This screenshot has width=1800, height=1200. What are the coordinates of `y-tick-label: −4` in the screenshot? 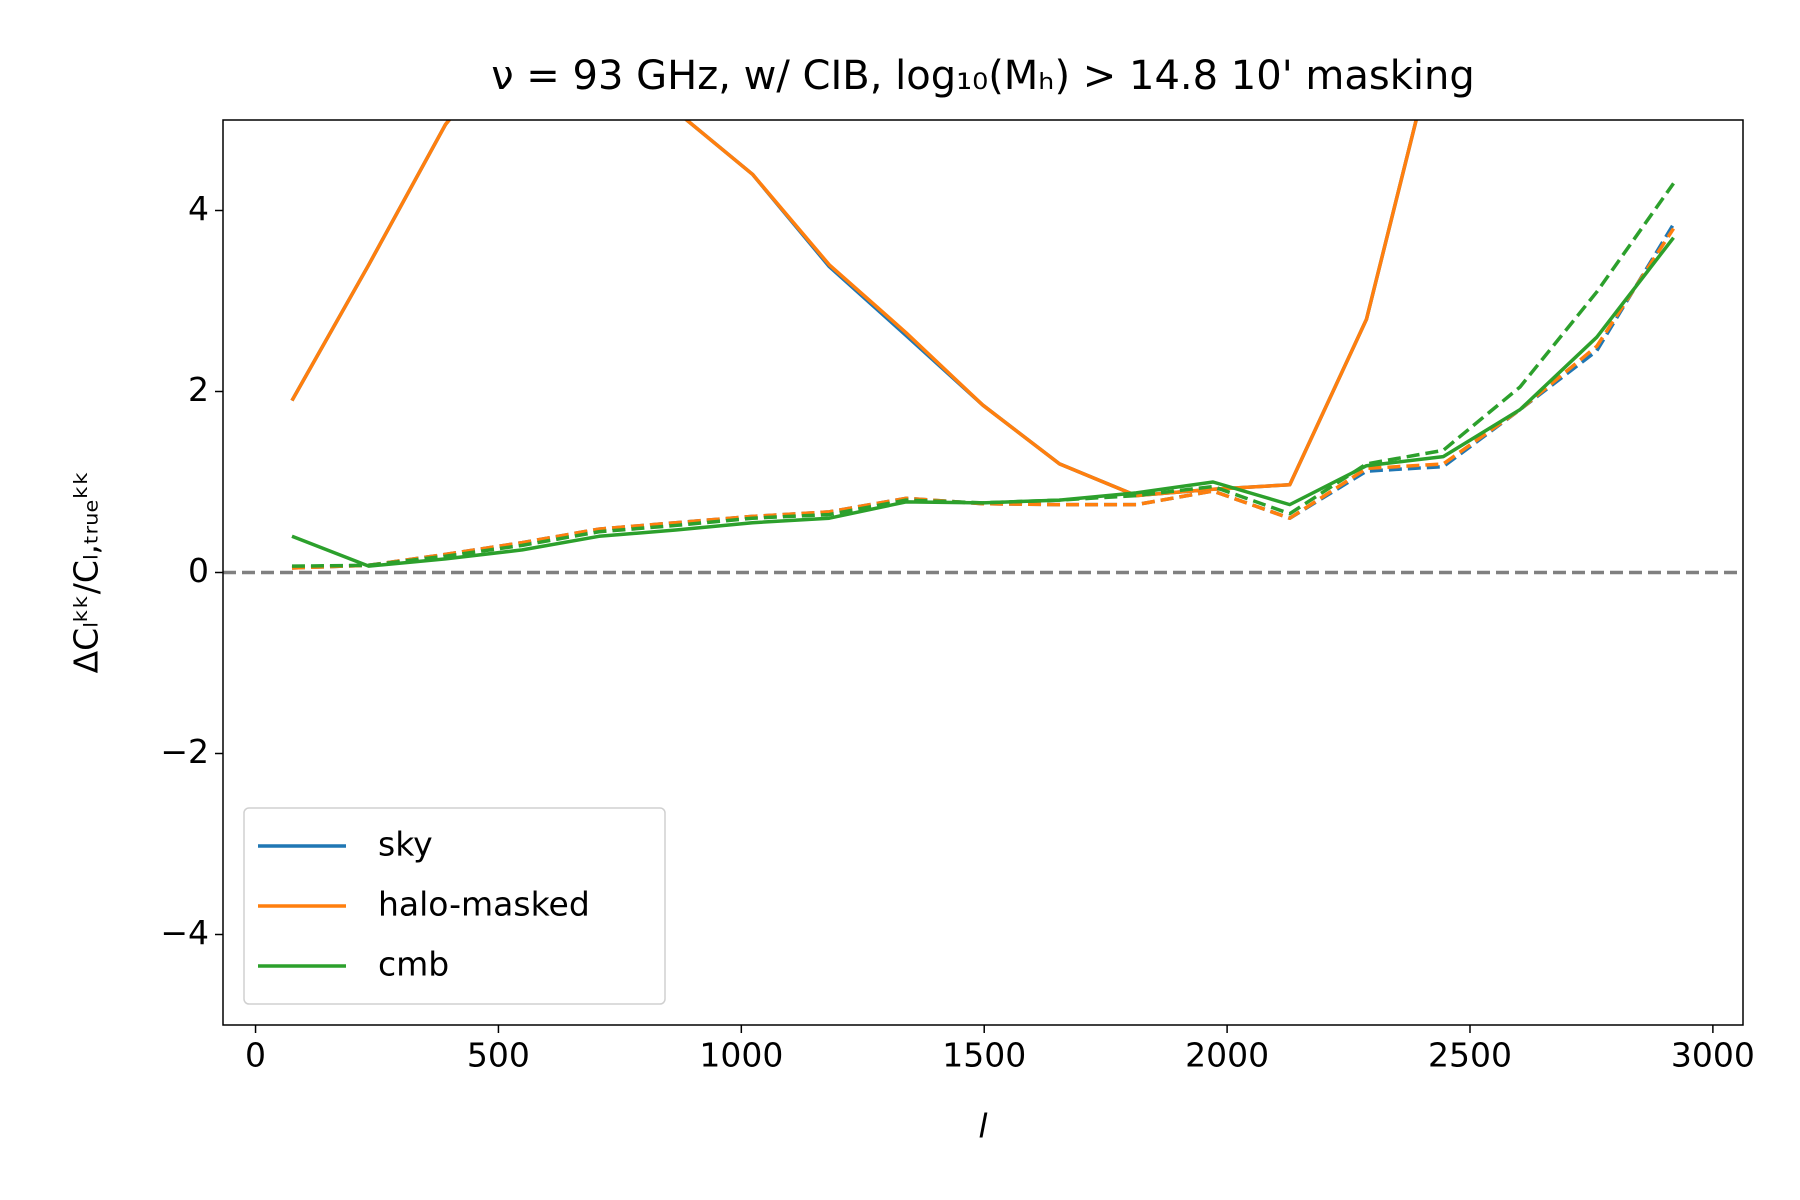 It's located at (184, 932).